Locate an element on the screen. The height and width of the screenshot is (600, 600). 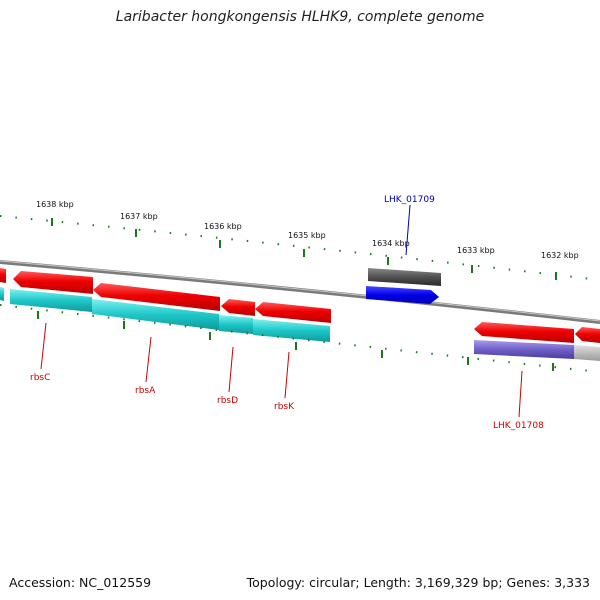
gene-label-LHK_01708: LHK_01708 is located at coordinates (518, 426).